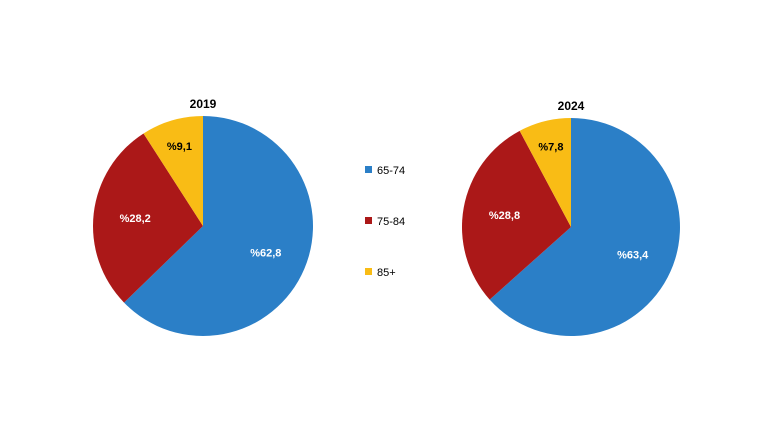 This screenshot has width=780, height=440. What do you see at coordinates (571, 106) in the screenshot?
I see `pie-title-2024: 2024` at bounding box center [571, 106].